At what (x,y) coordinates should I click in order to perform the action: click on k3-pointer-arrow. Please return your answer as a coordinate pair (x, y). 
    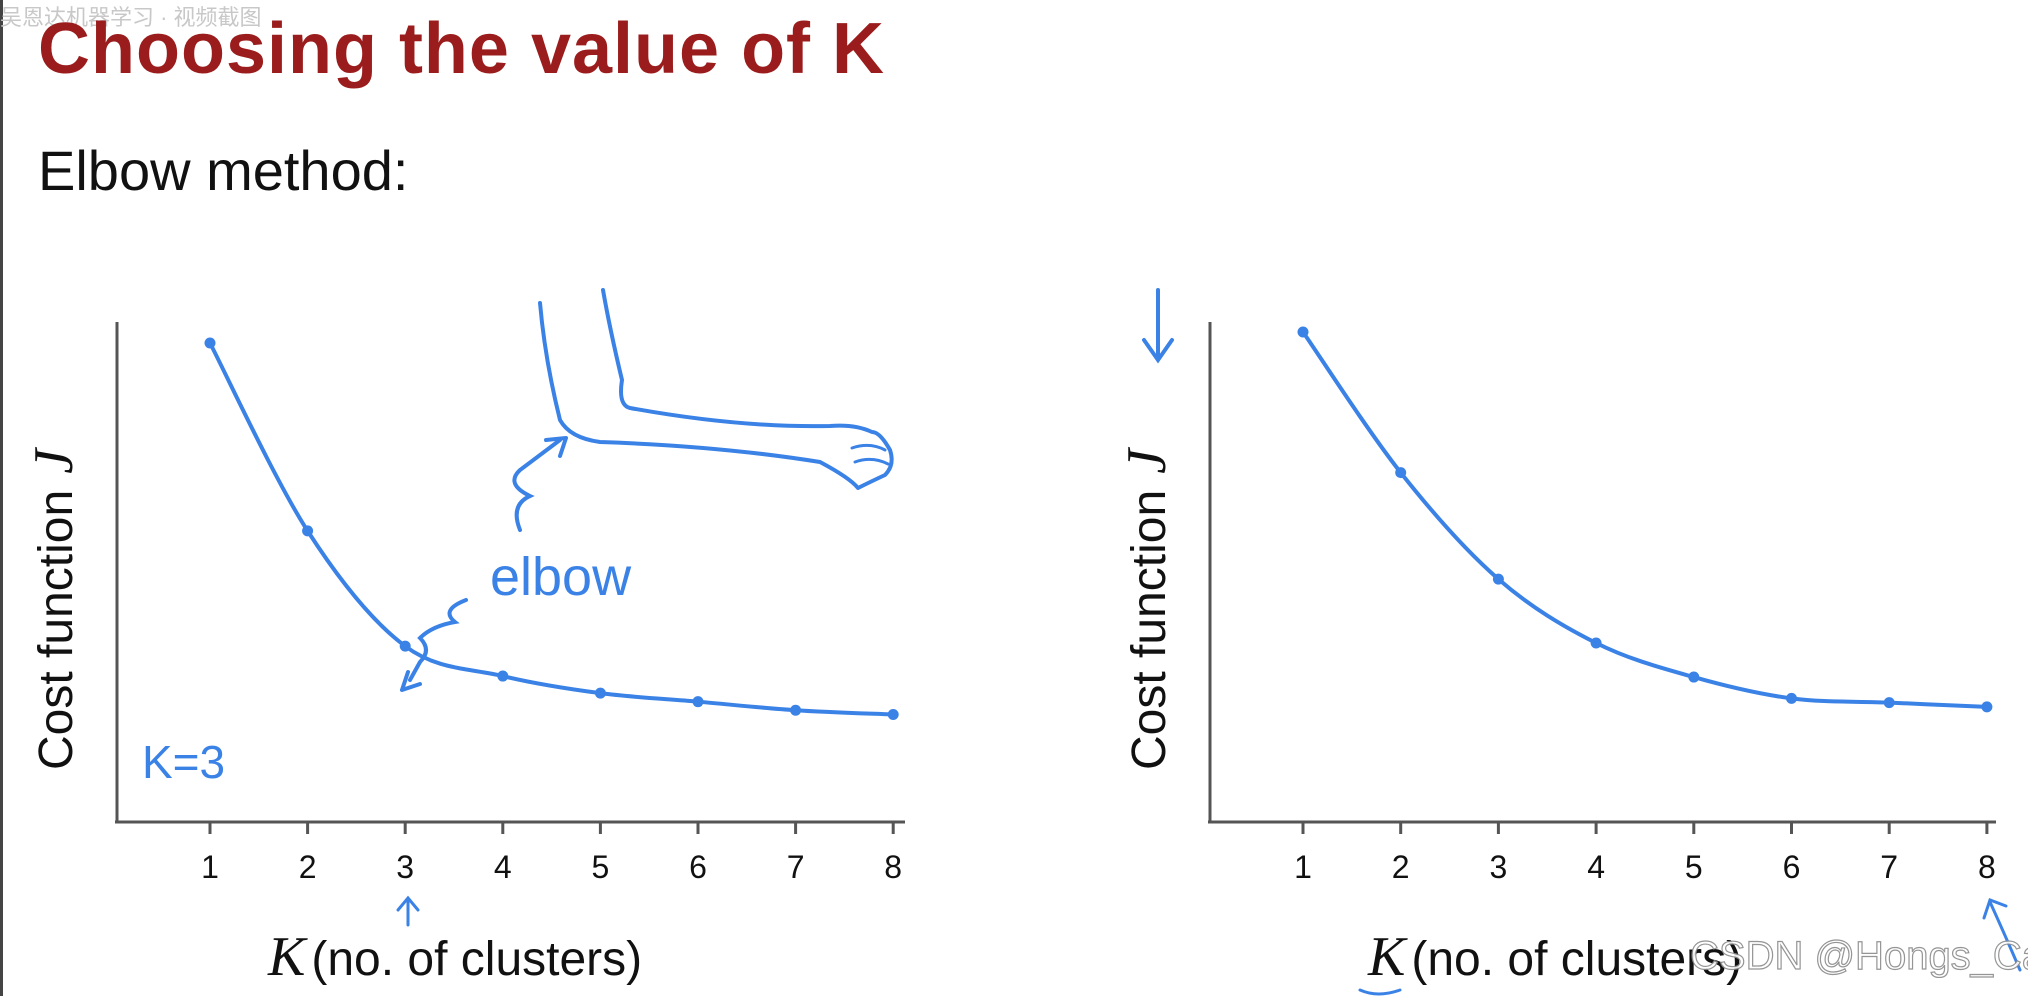
    Looking at the image, I should click on (408, 911).